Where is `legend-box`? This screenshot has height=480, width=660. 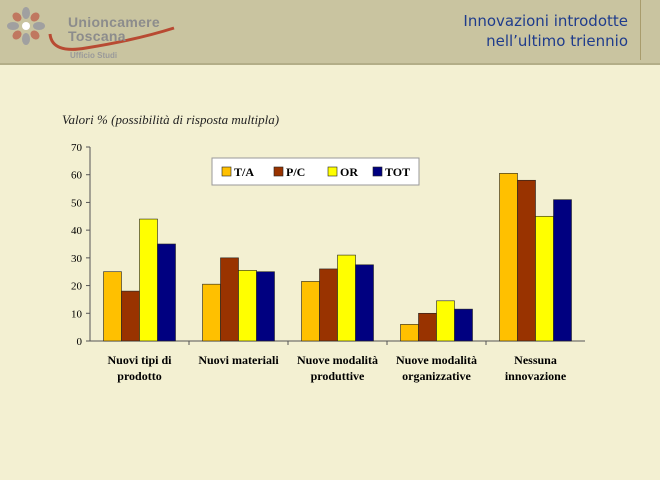
legend-box is located at coordinates (315, 171).